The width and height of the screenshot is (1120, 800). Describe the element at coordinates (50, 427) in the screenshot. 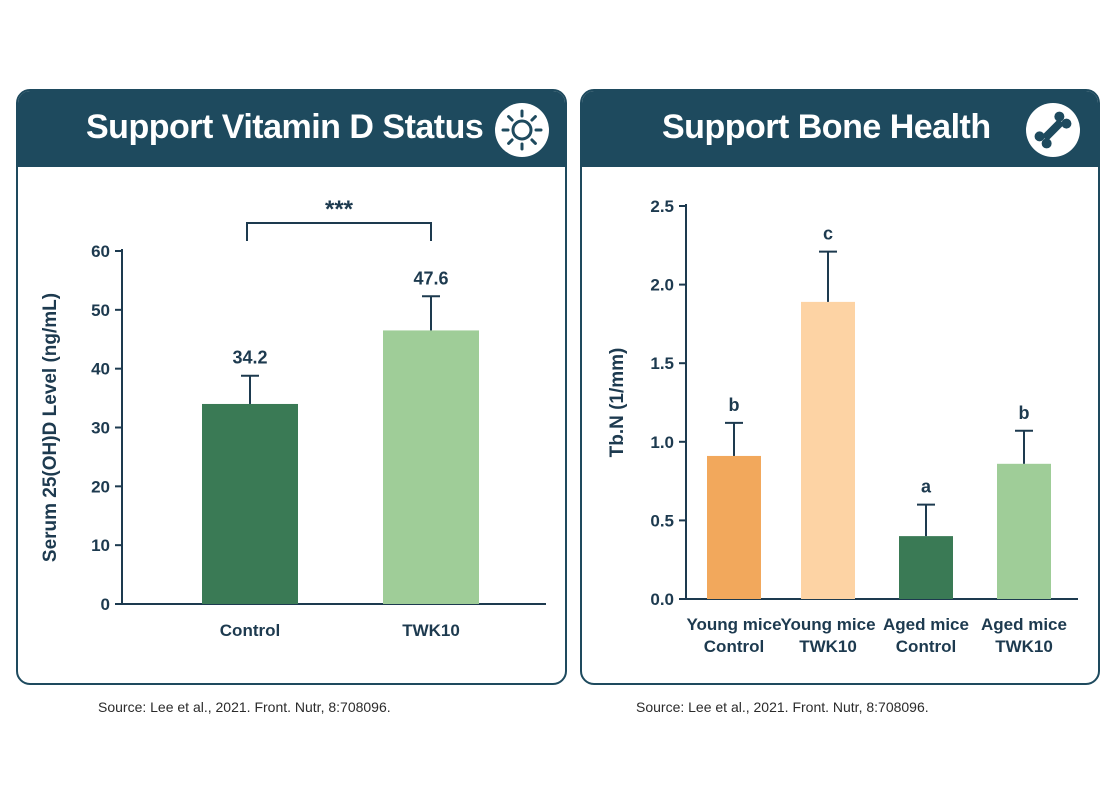

I see `y-axis-label: Serum 25(OH)D Level (ng/mL)` at that location.